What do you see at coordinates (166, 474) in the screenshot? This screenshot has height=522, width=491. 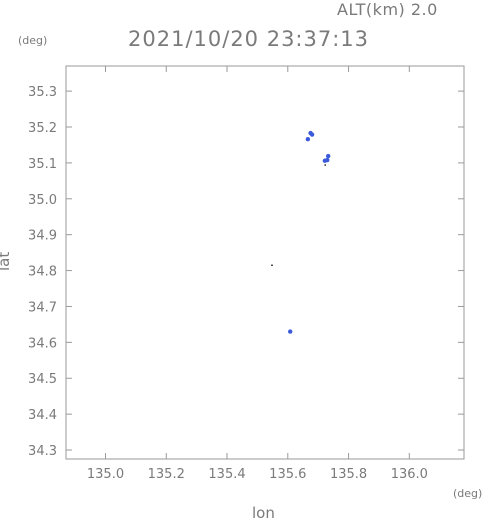 I see `x-tick-label: 135.2` at bounding box center [166, 474].